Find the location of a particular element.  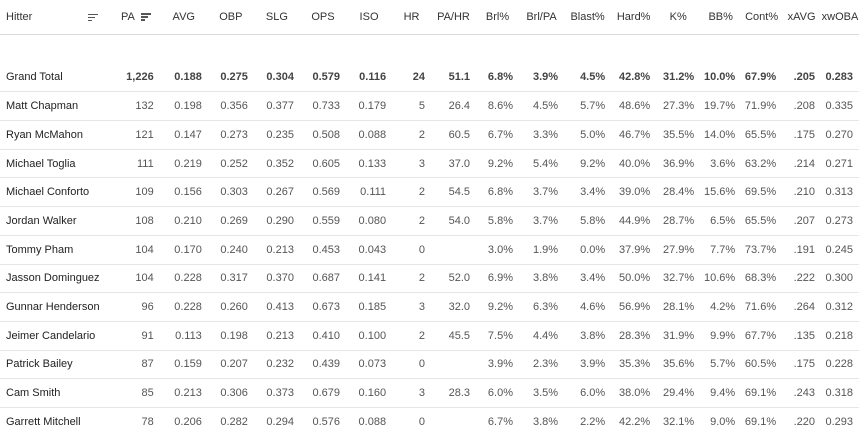

column-header-bb-pct: BB% is located at coordinates (721, 17).